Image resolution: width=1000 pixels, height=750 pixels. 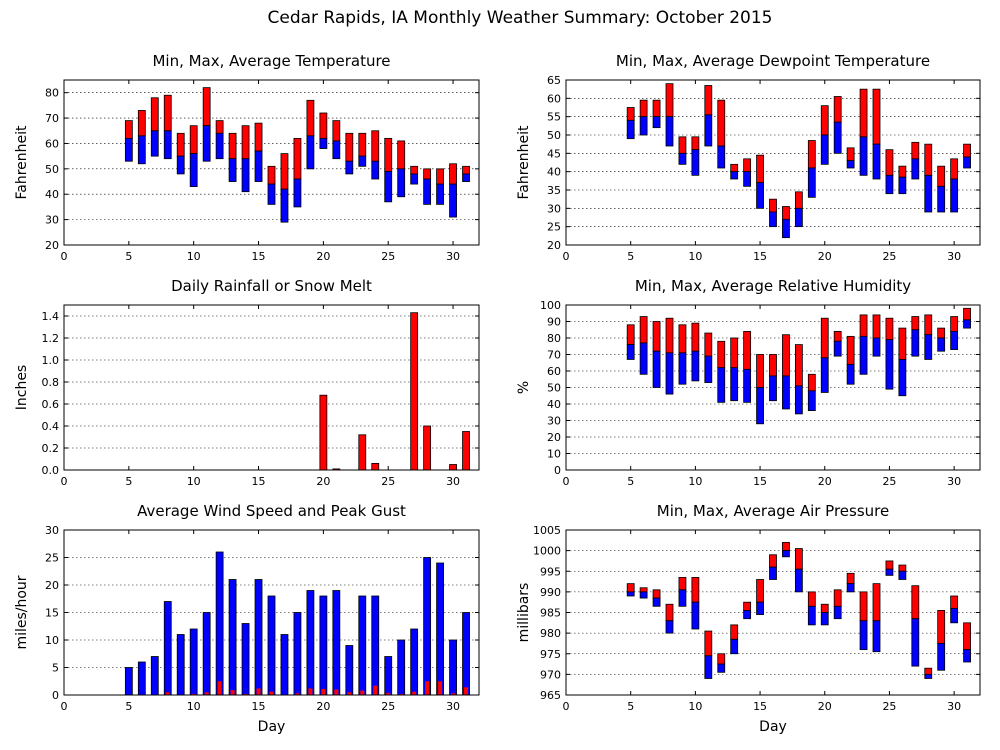 I want to click on temperature-ytick-label: 60, so click(x=52, y=143).